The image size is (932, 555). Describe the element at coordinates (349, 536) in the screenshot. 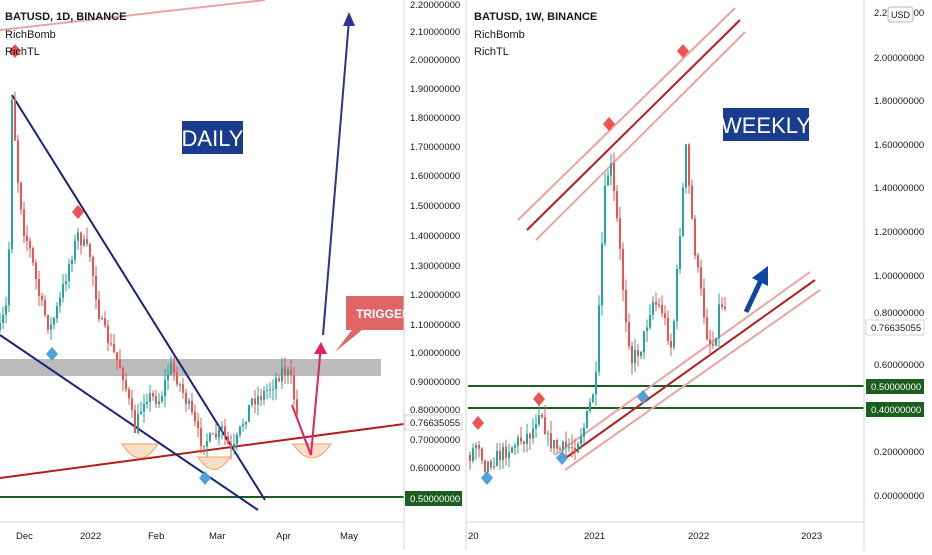

I see `time-tick: May` at that location.